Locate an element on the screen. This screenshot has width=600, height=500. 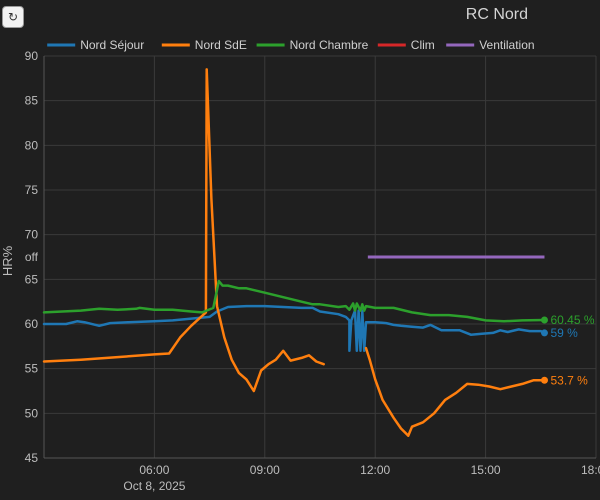
y-tick-label: 75 is located at coordinates (32, 190).